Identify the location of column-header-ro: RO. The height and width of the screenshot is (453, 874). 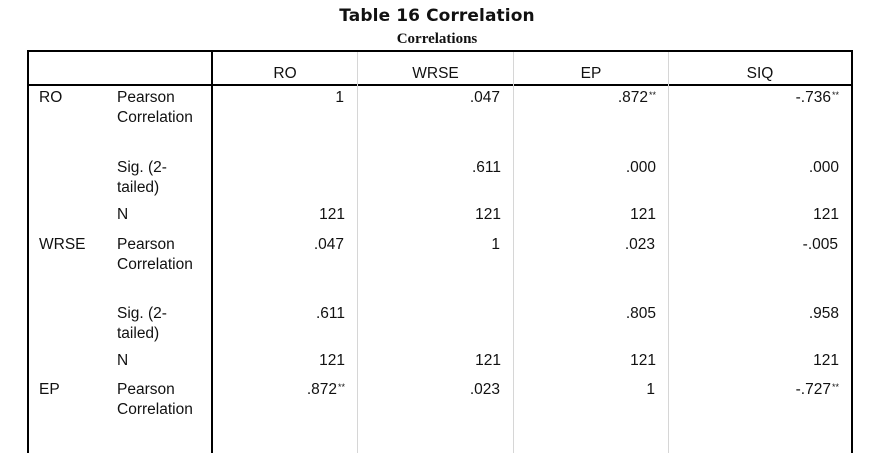
(285, 73).